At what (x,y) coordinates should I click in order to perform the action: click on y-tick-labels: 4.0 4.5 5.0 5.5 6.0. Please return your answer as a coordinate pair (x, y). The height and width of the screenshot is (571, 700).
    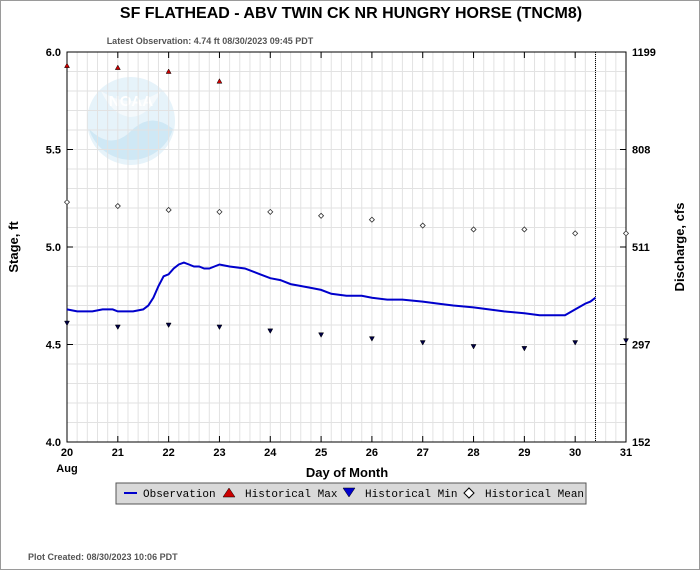
    Looking at the image, I should click on (53, 248).